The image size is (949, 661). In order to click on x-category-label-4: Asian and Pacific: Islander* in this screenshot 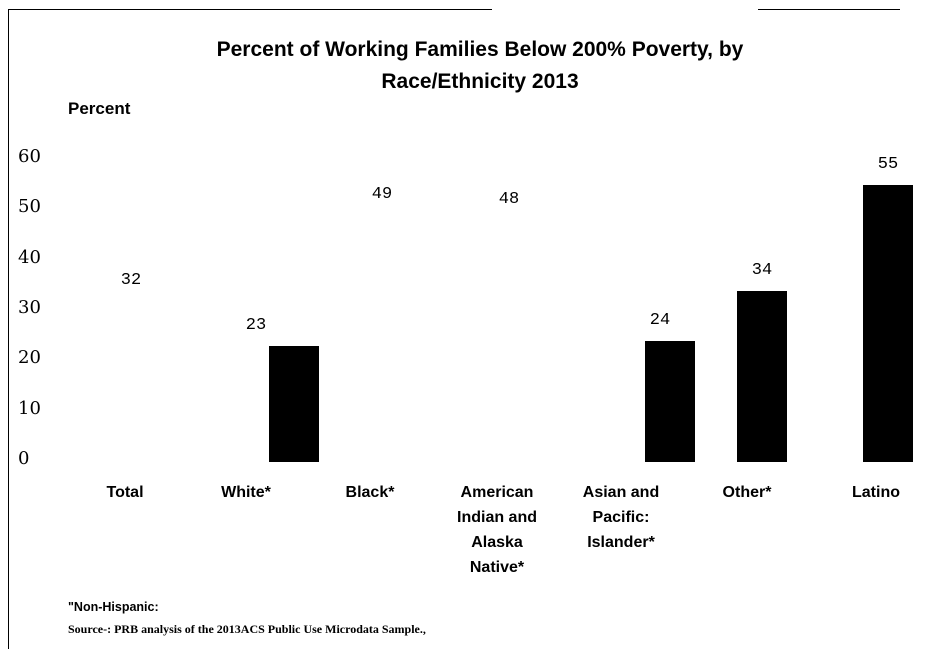, I will do `click(621, 517)`.